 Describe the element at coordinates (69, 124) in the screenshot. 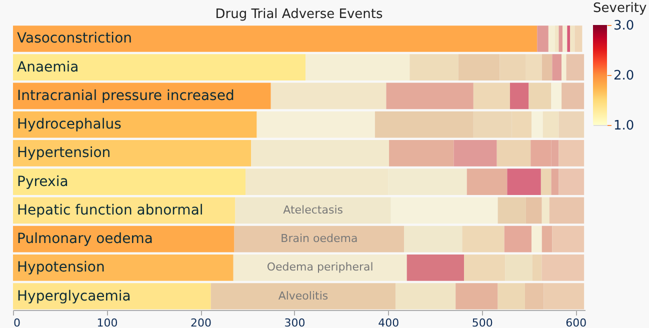

I see `y-tick-label: Hydrocephalus` at that location.